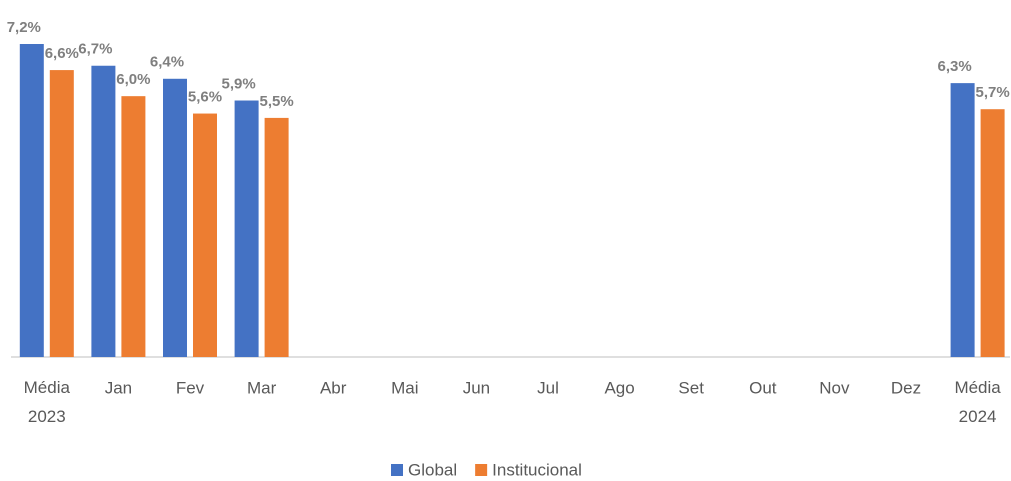  Describe the element at coordinates (262, 387) in the screenshot. I see `x-tick-label: Mar` at that location.